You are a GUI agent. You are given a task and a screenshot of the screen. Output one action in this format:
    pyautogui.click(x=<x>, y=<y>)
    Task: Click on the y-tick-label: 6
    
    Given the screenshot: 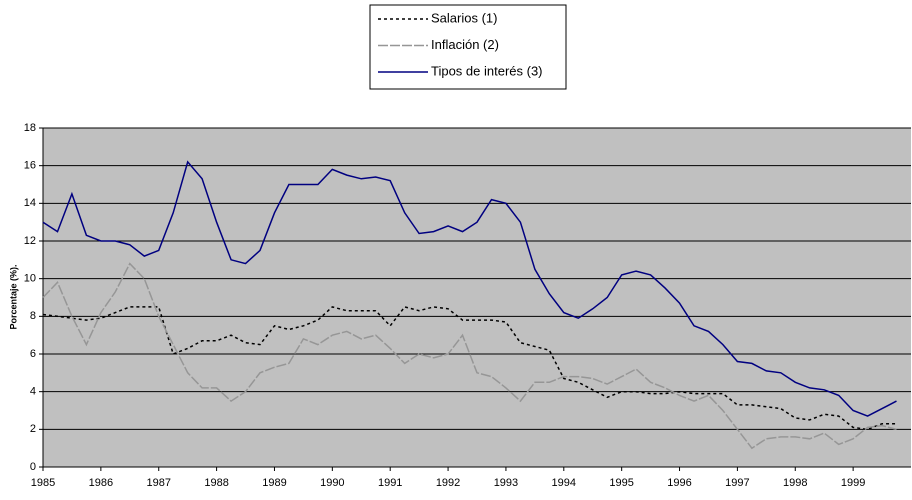 What is the action you would take?
    pyautogui.click(x=33, y=354)
    